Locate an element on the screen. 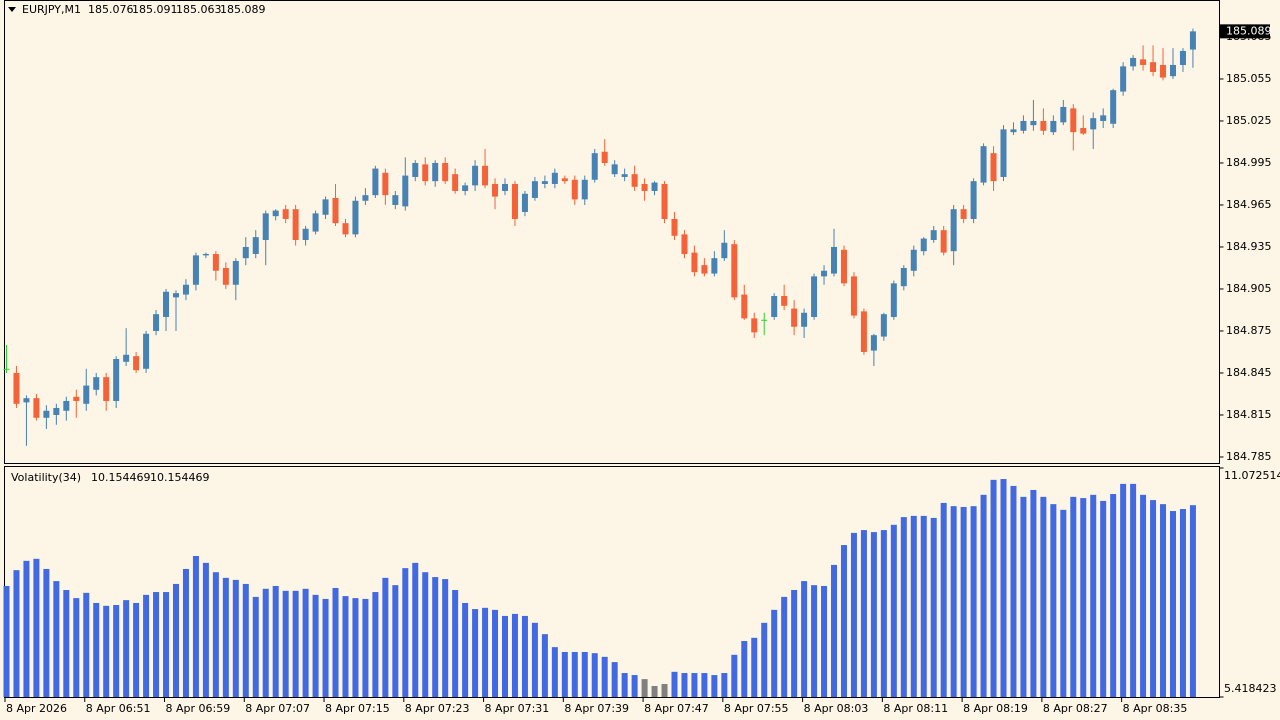  y-tick-label: 185.055 is located at coordinates (1249, 78).